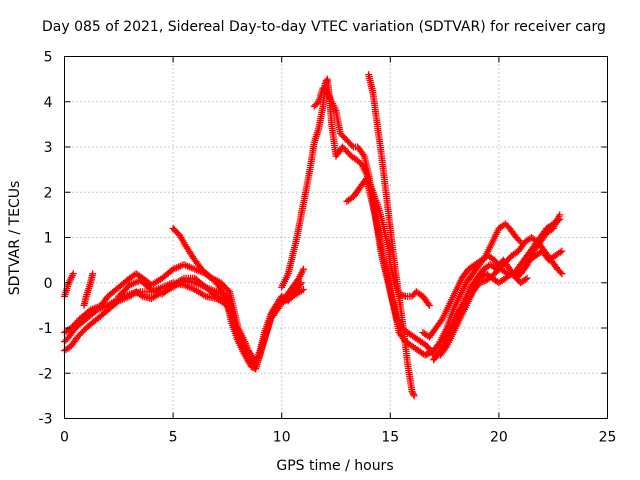  Describe the element at coordinates (15, 238) in the screenshot. I see `y-axis-label: SDTVAR / TECUs` at that location.